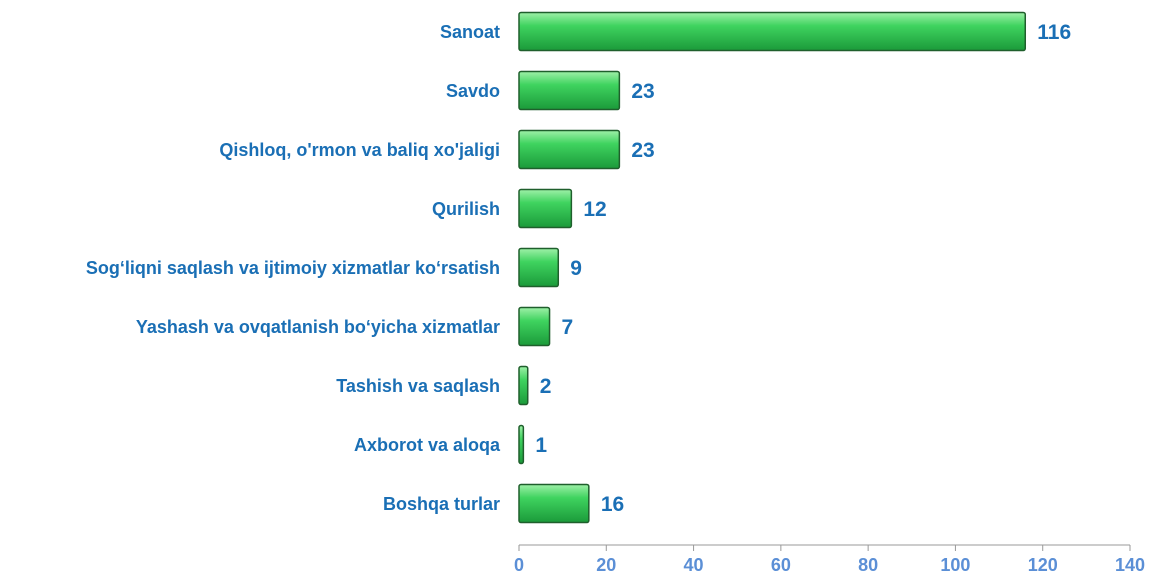  I want to click on category-label: Qishloq, o'rmon va baliq xo'jaligi, so click(359, 149).